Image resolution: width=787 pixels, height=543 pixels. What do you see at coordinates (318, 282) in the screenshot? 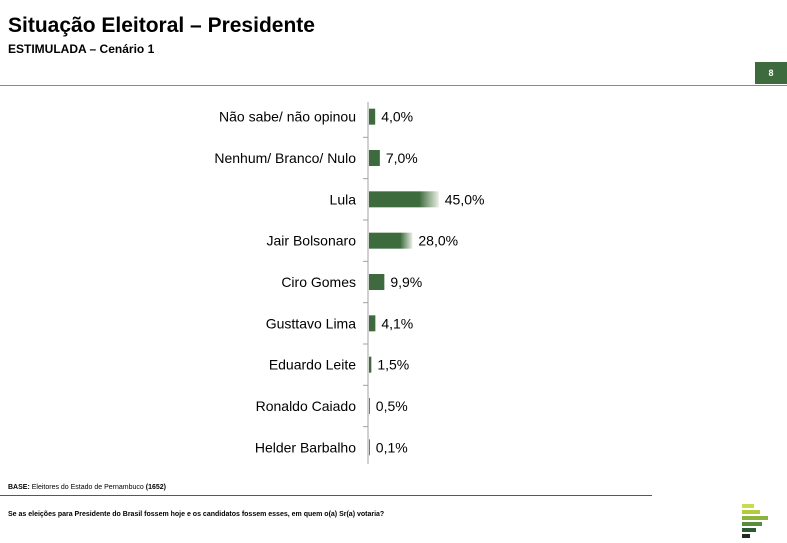
I see `category-label: Ciro Gomes` at bounding box center [318, 282].